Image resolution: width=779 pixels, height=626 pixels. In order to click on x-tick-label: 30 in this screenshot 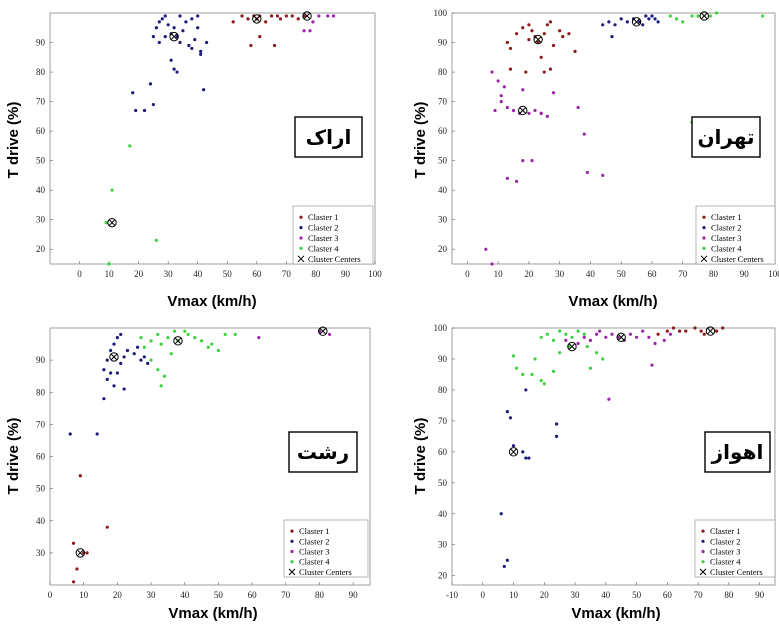, I will do `click(169, 274)`.